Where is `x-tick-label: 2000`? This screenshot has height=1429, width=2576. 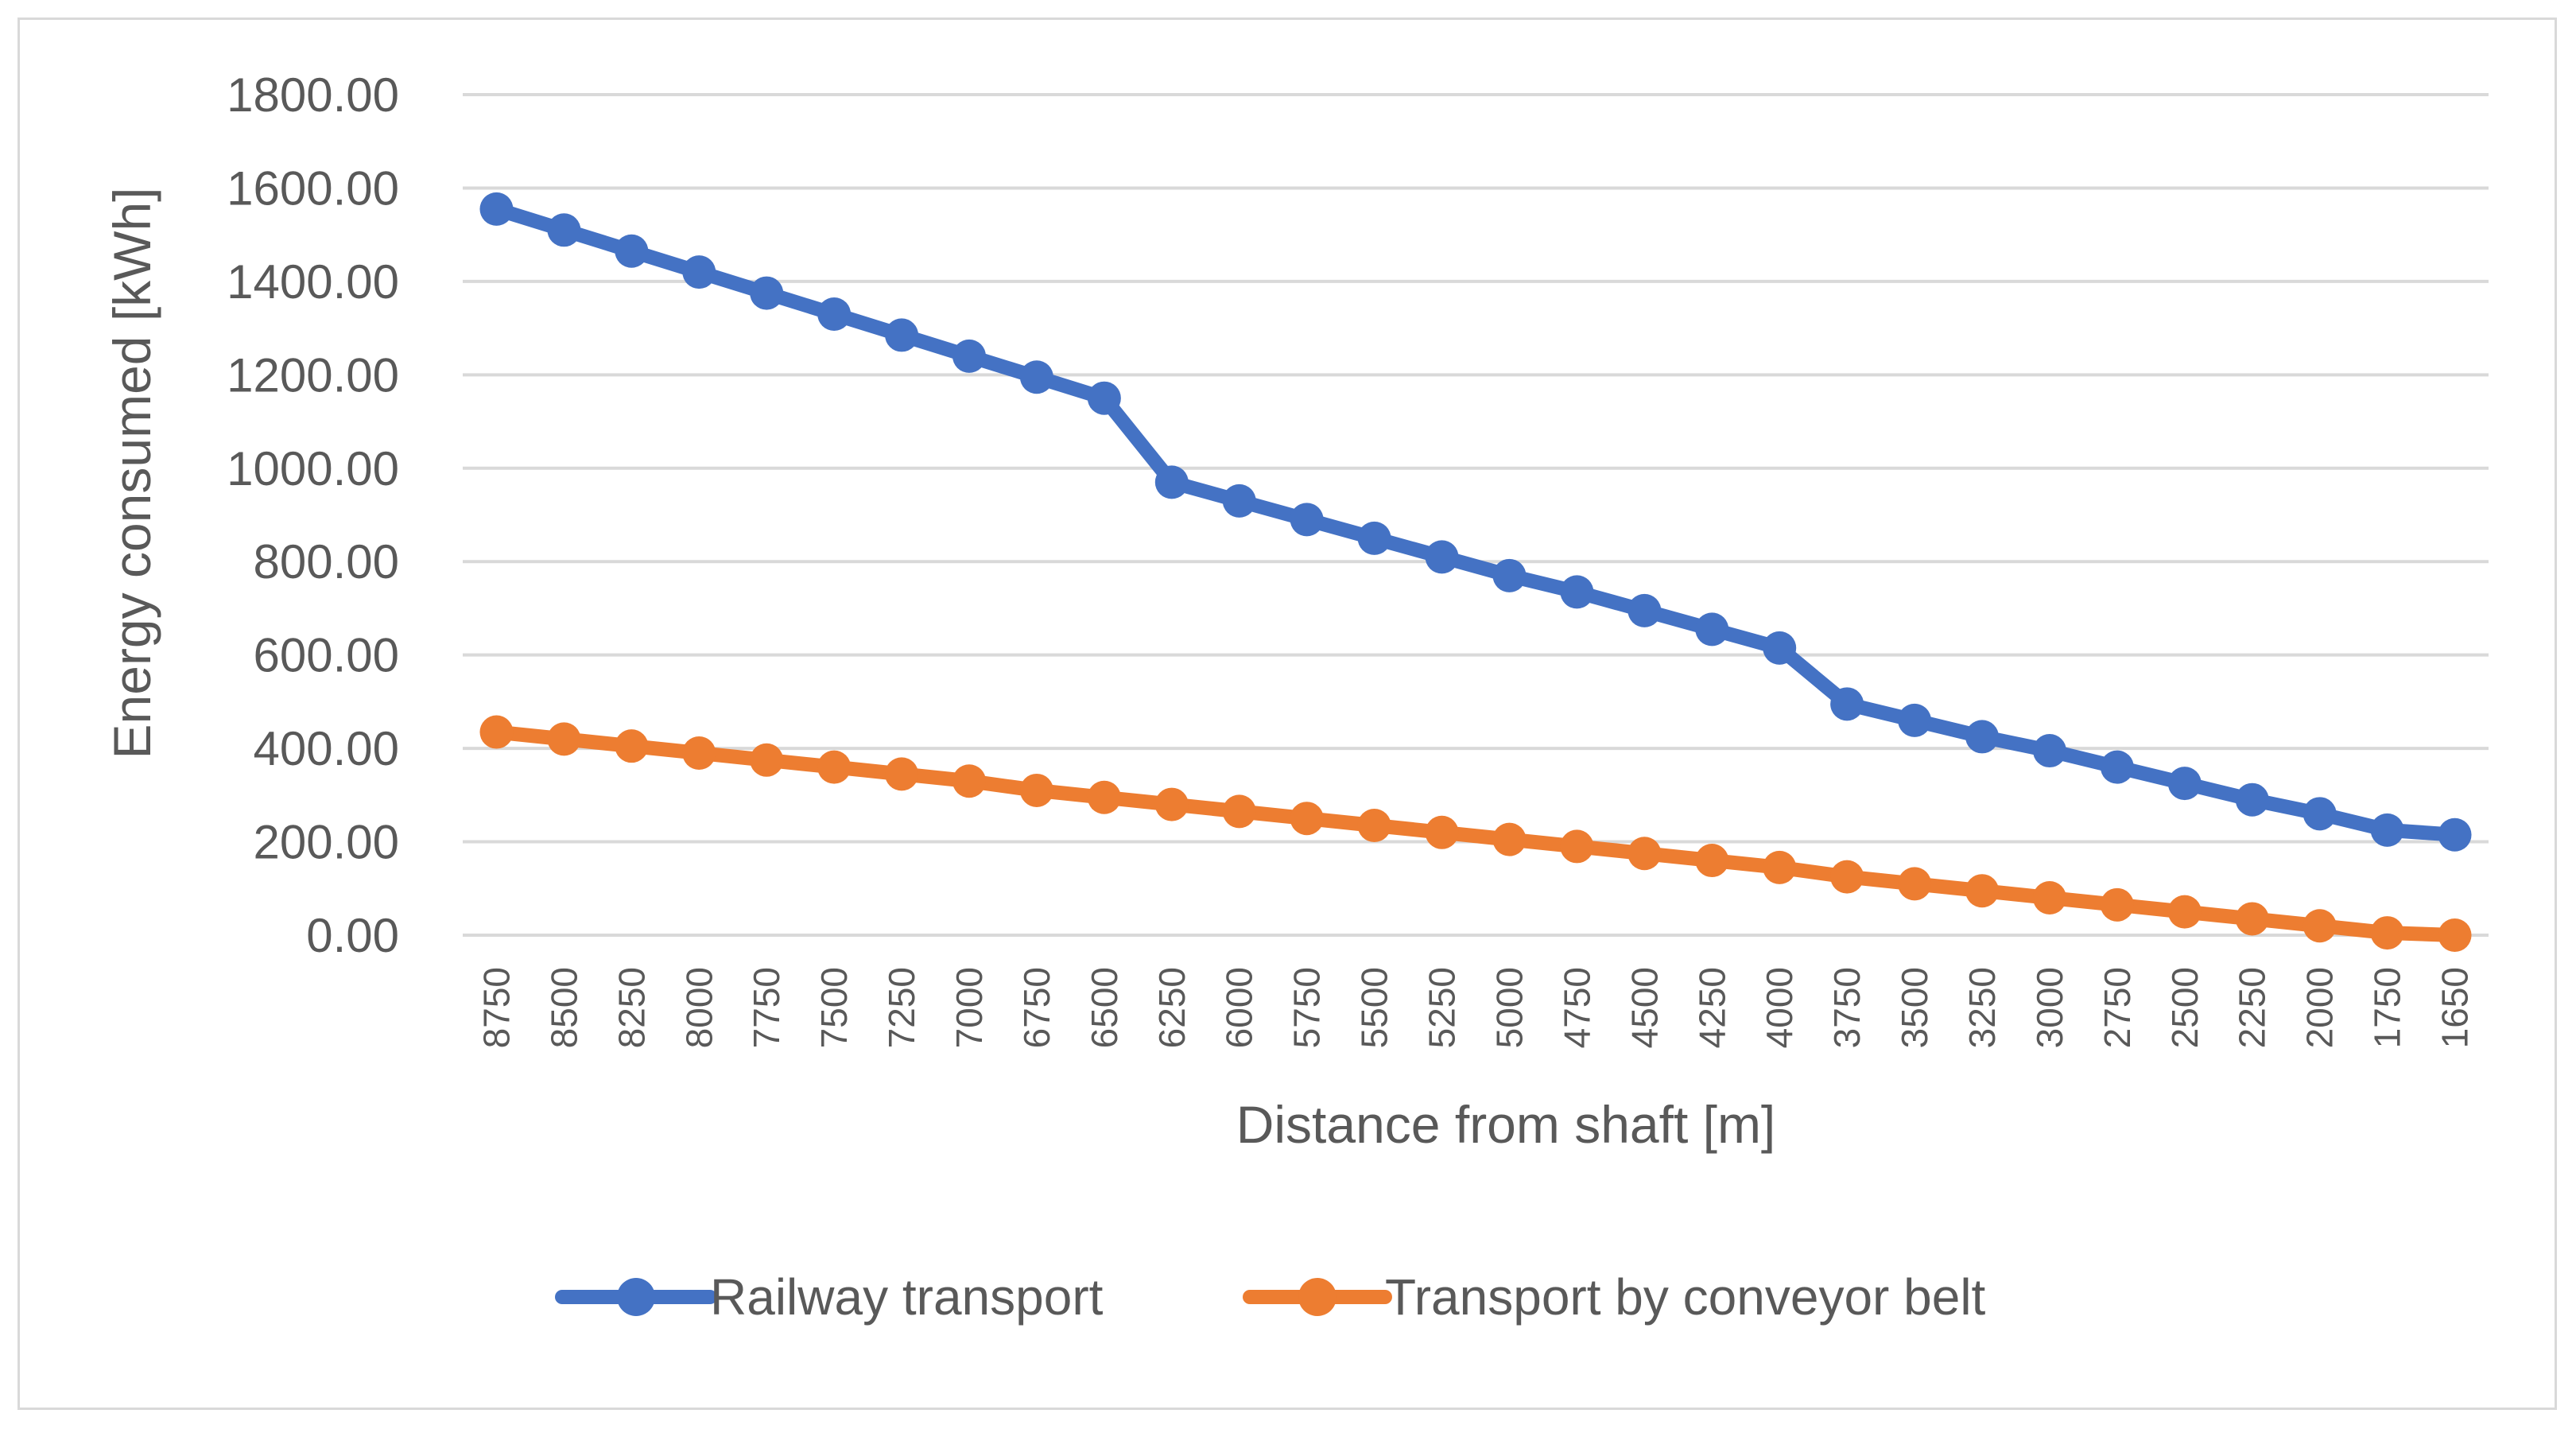
x-tick-label: 2000 is located at coordinates (2320, 1007).